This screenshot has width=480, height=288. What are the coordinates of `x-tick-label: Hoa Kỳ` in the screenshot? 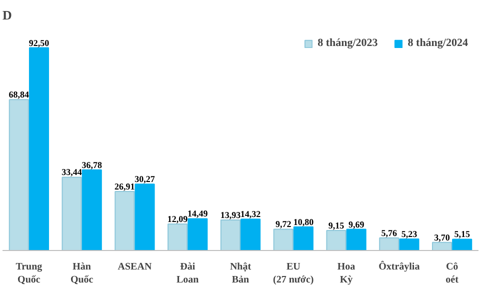 It's located at (346, 274).